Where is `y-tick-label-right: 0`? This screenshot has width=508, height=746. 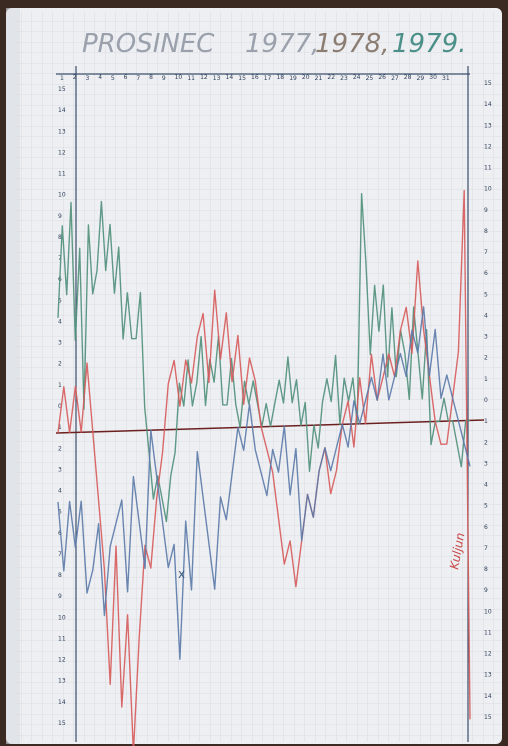
y-tick-label-right: 0 is located at coordinates (486, 400).